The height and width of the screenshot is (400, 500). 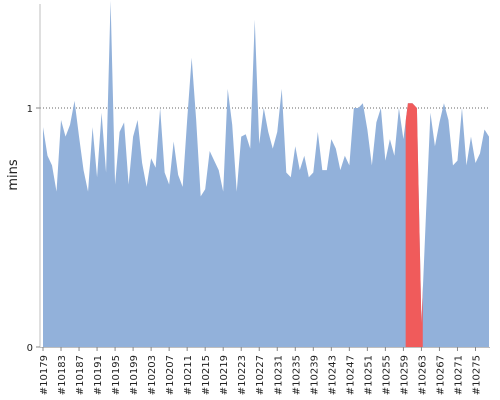 I want to click on x-tick-label: #10203, so click(x=152, y=375).